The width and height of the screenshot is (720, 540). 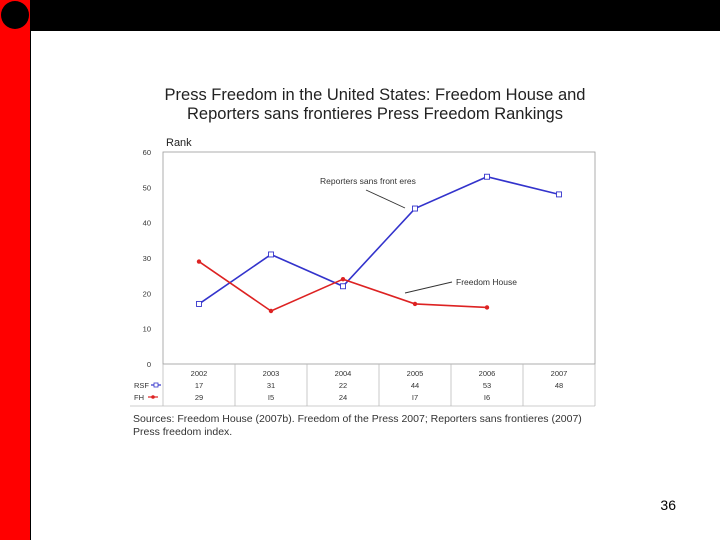 What do you see at coordinates (668, 505) in the screenshot?
I see `slide-number: 36` at bounding box center [668, 505].